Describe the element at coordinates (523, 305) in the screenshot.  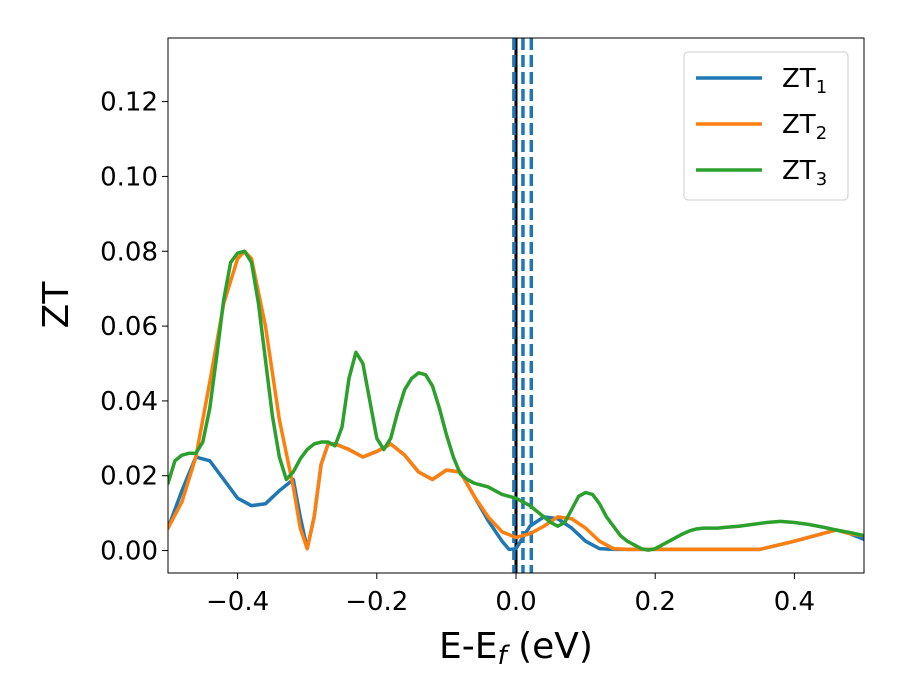
I see `reference-lines` at that location.